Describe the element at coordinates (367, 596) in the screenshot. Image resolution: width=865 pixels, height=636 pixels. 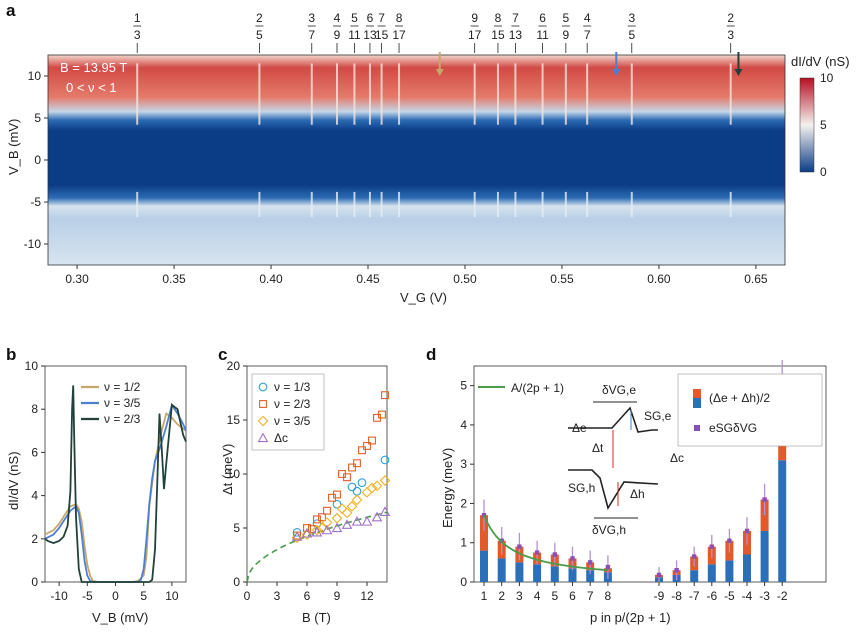
I see `x-tick-label: 12` at that location.